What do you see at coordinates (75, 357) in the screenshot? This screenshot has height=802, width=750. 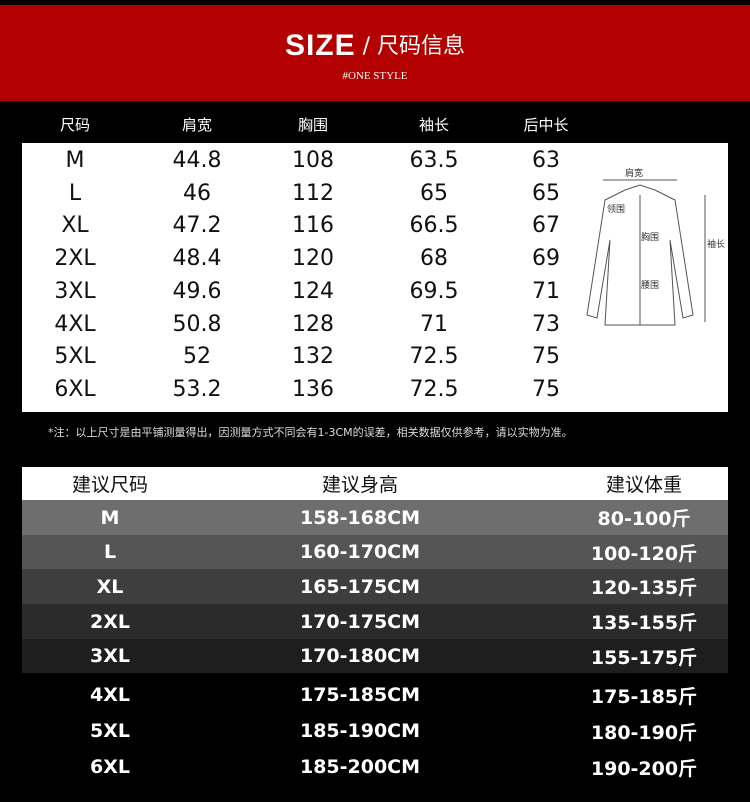 I see `size-cell: 5XL` at bounding box center [75, 357].